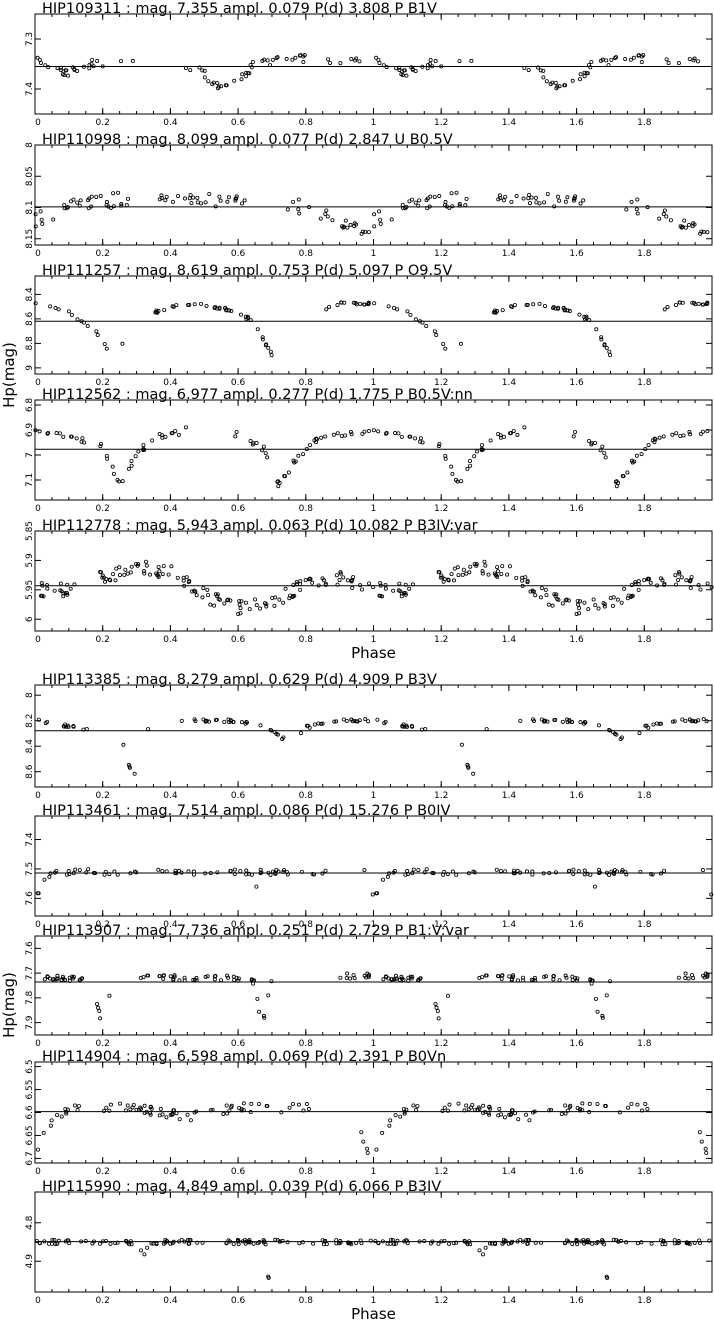 The height and width of the screenshot is (1322, 714). What do you see at coordinates (373, 581) in the screenshot?
I see `panel-frame` at bounding box center [373, 581].